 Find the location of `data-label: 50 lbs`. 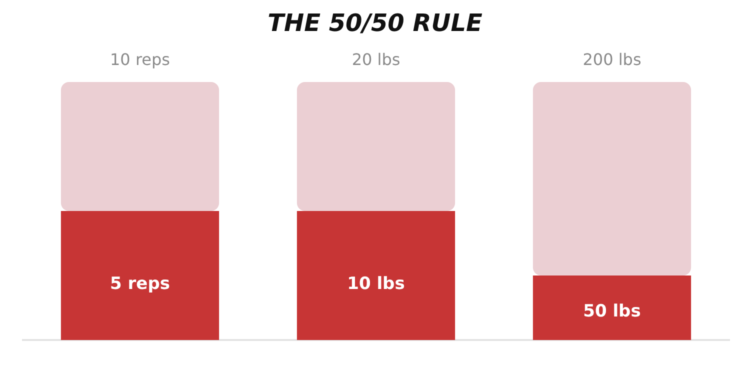

data-label: 50 lbs is located at coordinates (612, 312).